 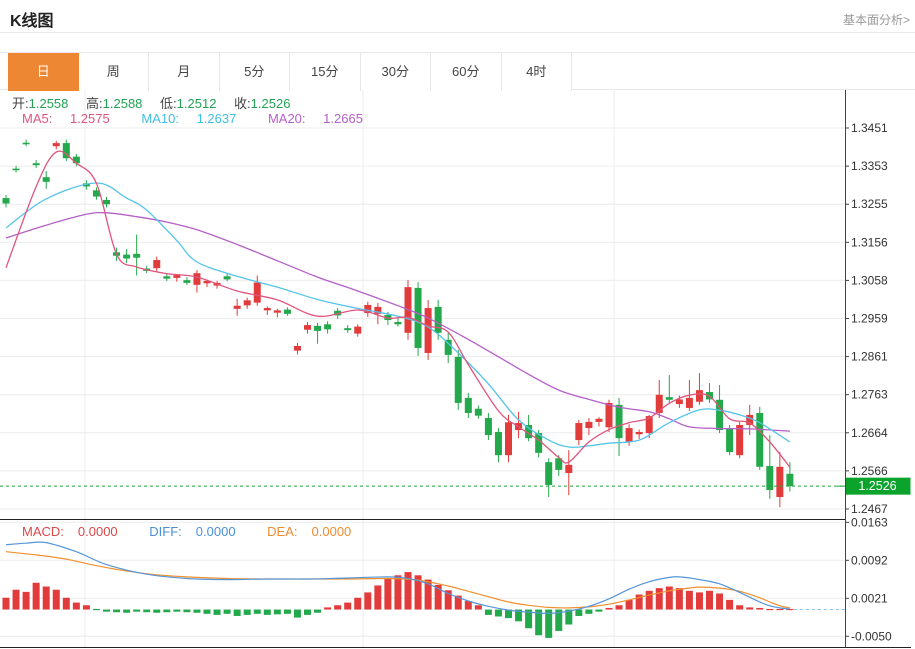 What do you see at coordinates (536, 72) in the screenshot?
I see `tab-4hour: 4时` at bounding box center [536, 72].